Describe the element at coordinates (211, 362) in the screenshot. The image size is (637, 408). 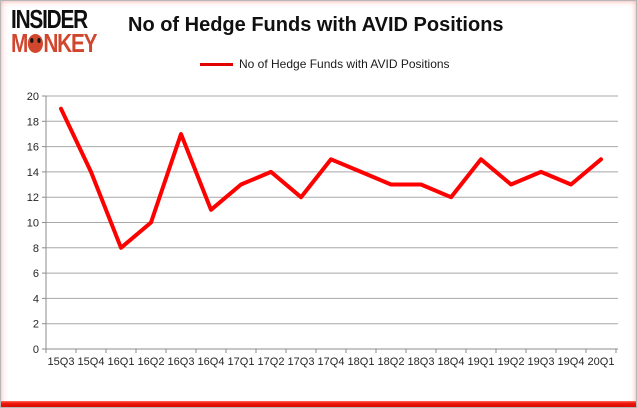
I see `x-axis-label: 16Q4` at that location.